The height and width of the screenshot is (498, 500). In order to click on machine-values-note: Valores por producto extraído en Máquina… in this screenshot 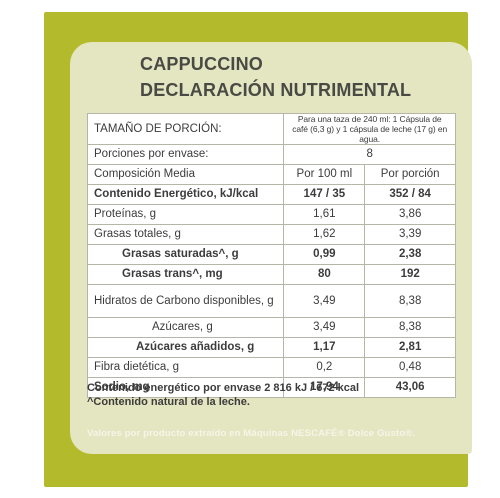, I will do `click(251, 433)`.